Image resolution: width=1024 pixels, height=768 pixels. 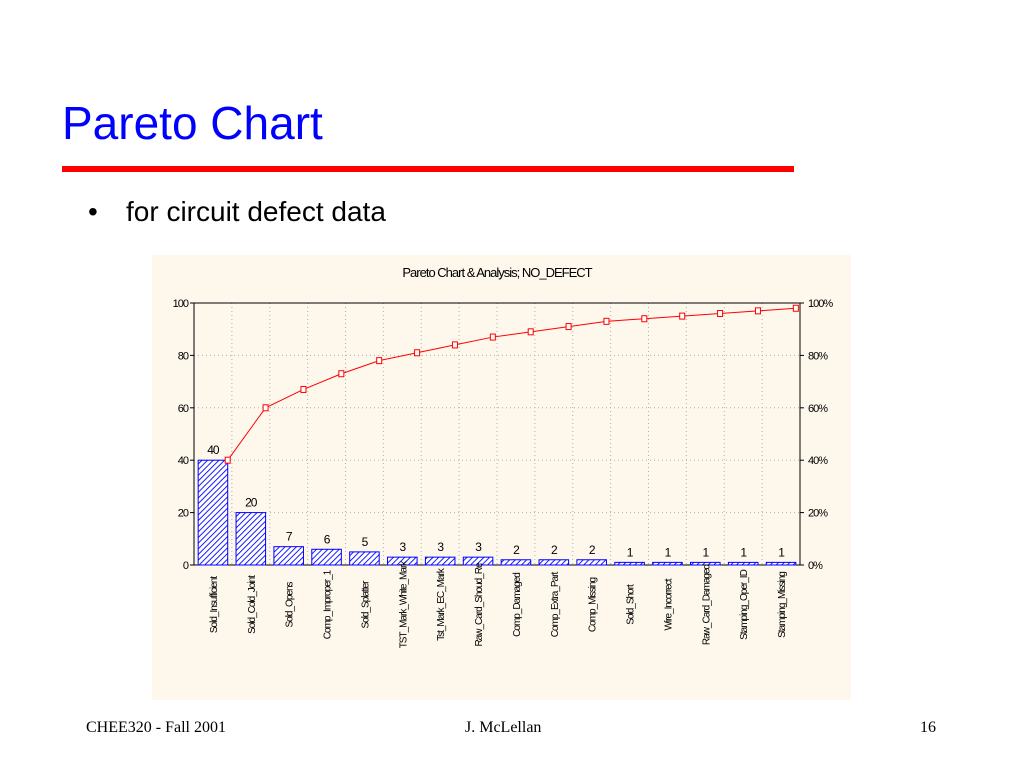 What do you see at coordinates (192, 123) in the screenshot?
I see `slide-title: Pareto Chart` at bounding box center [192, 123].